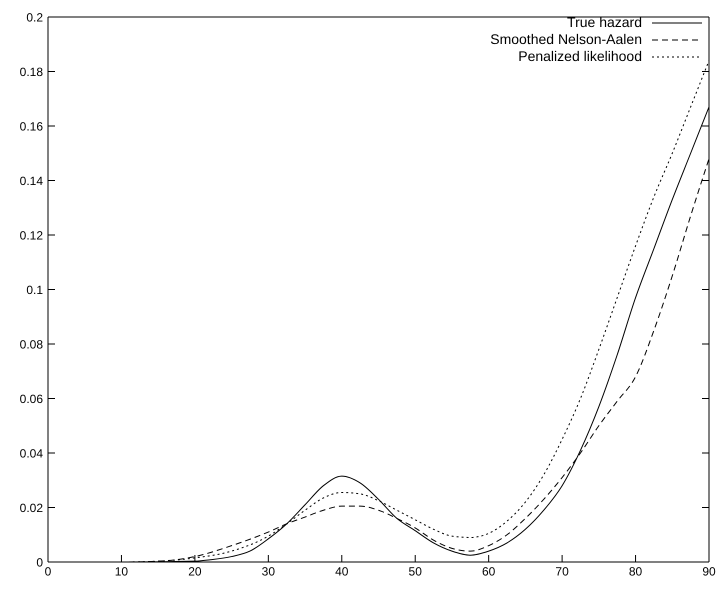  Describe the element at coordinates (121, 571) in the screenshot. I see `x-tick-label: 10` at that location.